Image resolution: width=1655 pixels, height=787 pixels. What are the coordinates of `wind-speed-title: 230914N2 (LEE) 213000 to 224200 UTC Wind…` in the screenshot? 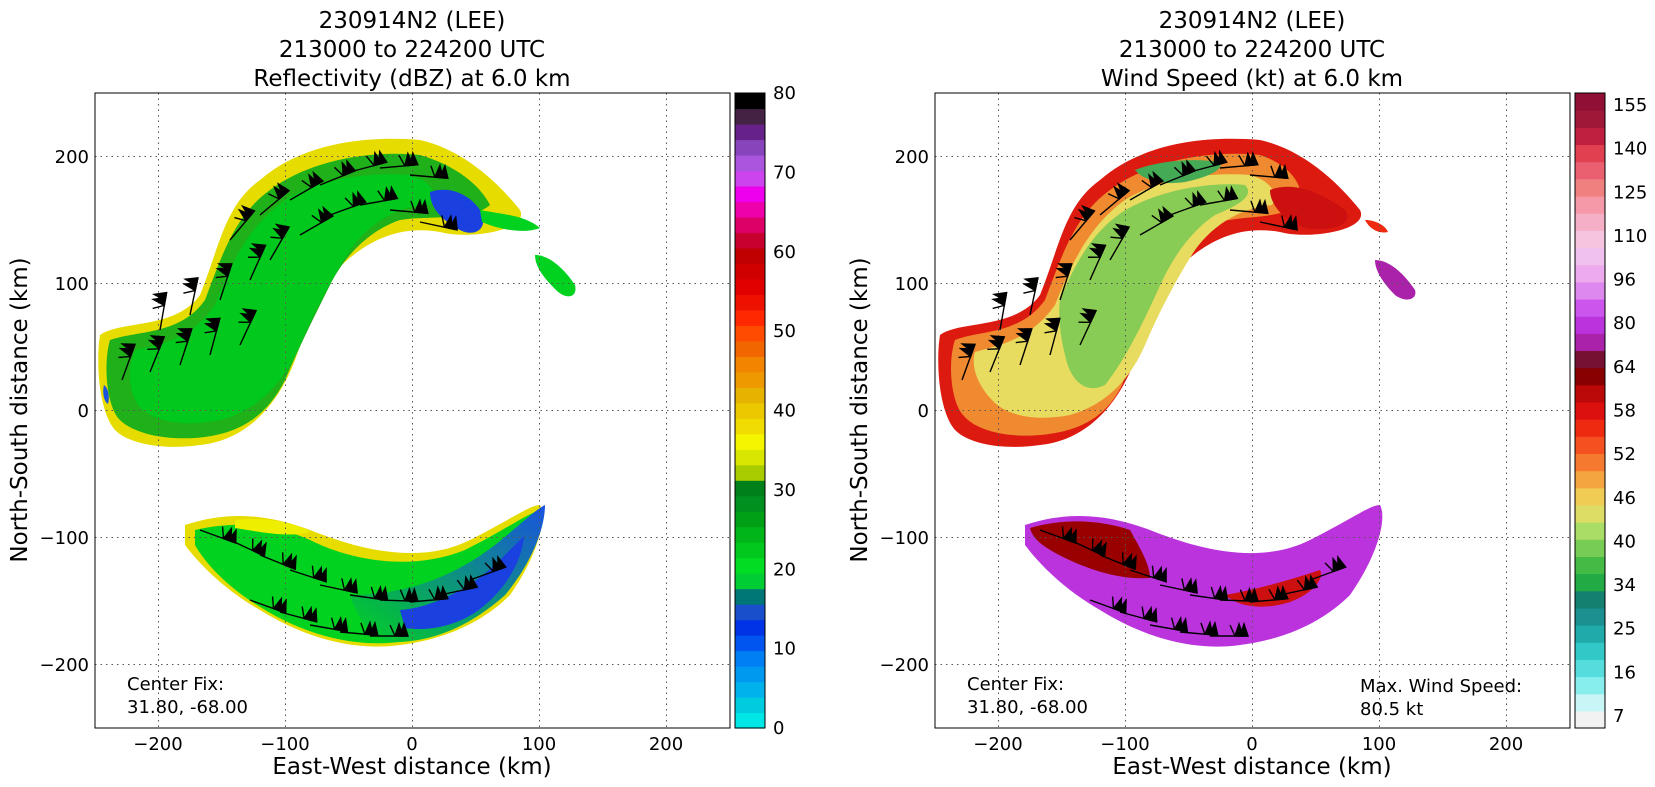 It's located at (1252, 50).